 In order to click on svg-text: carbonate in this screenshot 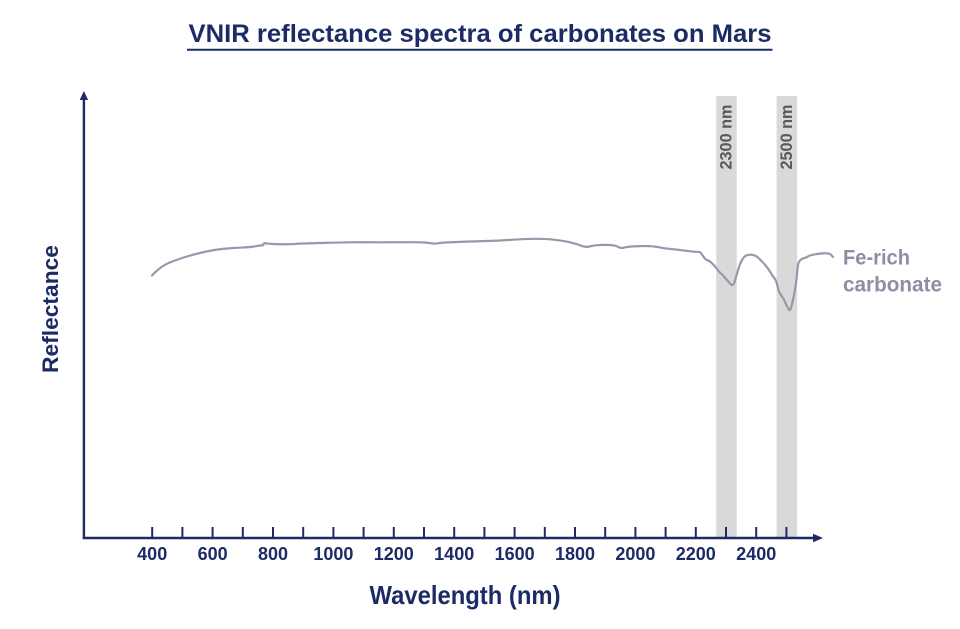, I will do `click(892, 285)`.